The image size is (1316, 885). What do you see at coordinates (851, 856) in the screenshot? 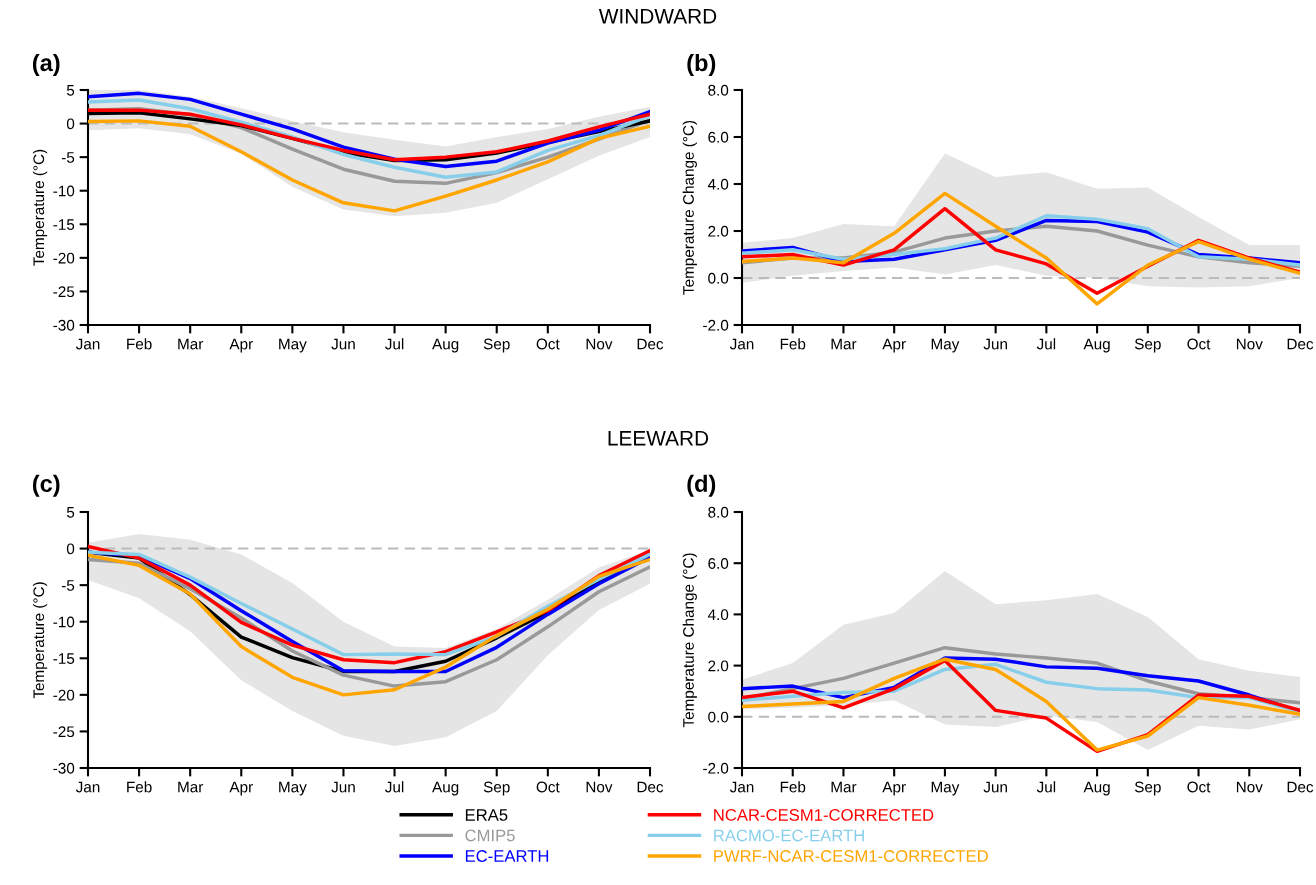
I see `legend-label: PWRF-NCAR-CESM1-CORRECTED` at bounding box center [851, 856].